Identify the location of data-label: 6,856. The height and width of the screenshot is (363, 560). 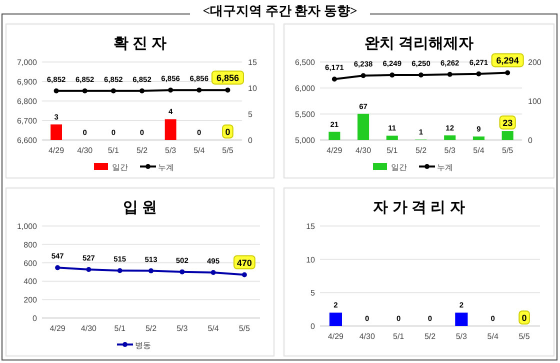
(227, 78).